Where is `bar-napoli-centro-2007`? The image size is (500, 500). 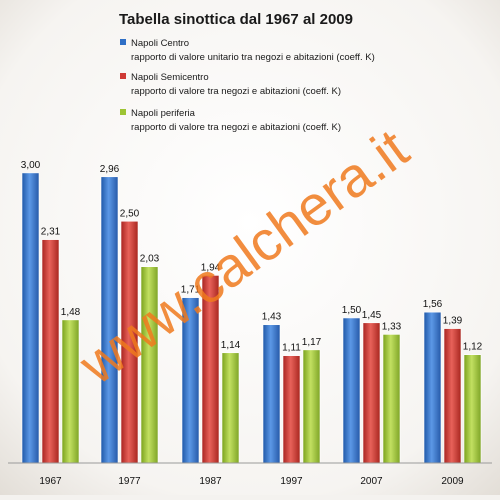 bar-napoli-centro-2007 is located at coordinates (351, 390).